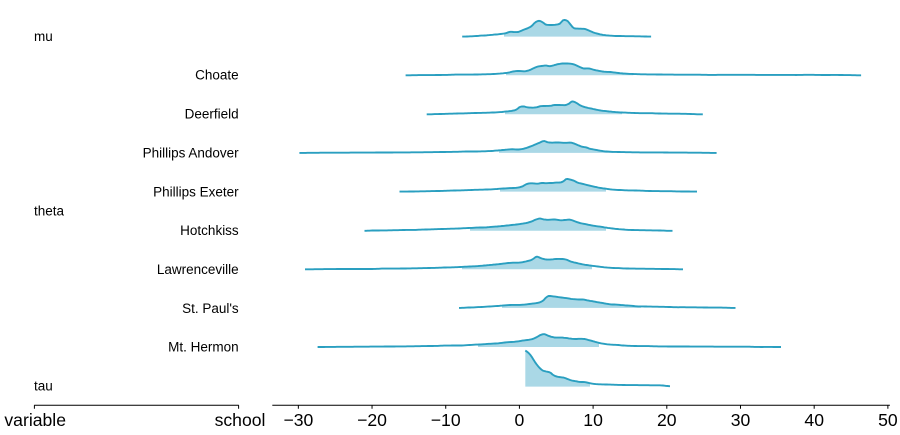  Describe the element at coordinates (196, 191) in the screenshot. I see `svg-text: Phillips Exeter` at that location.